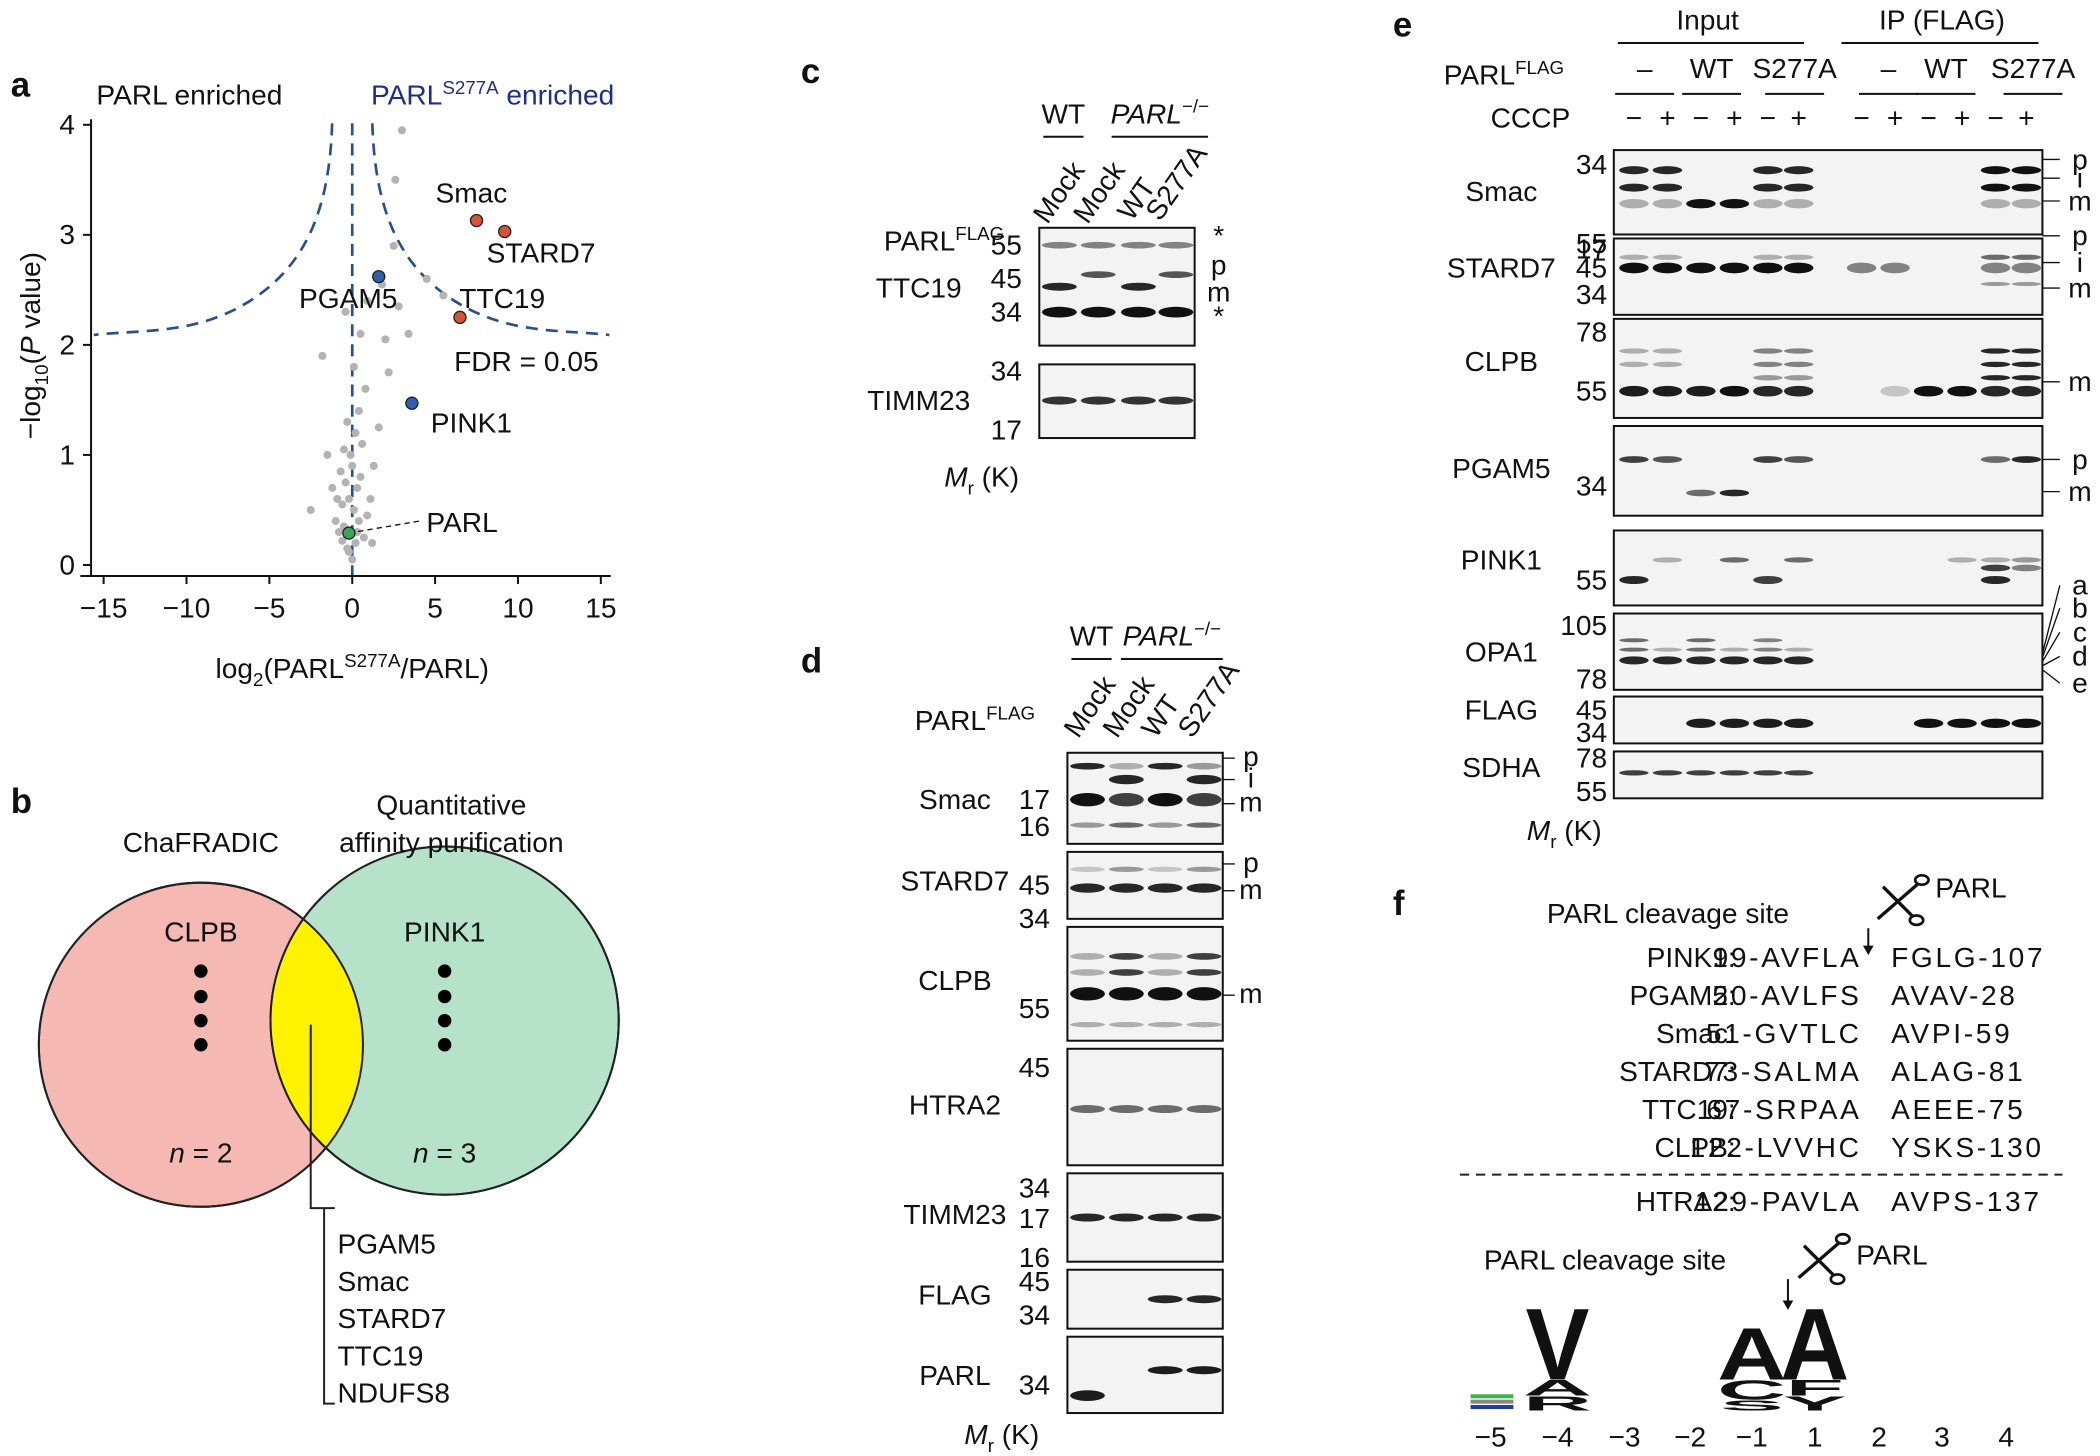  I want to click on protein-label: STARD7, so click(954, 881).